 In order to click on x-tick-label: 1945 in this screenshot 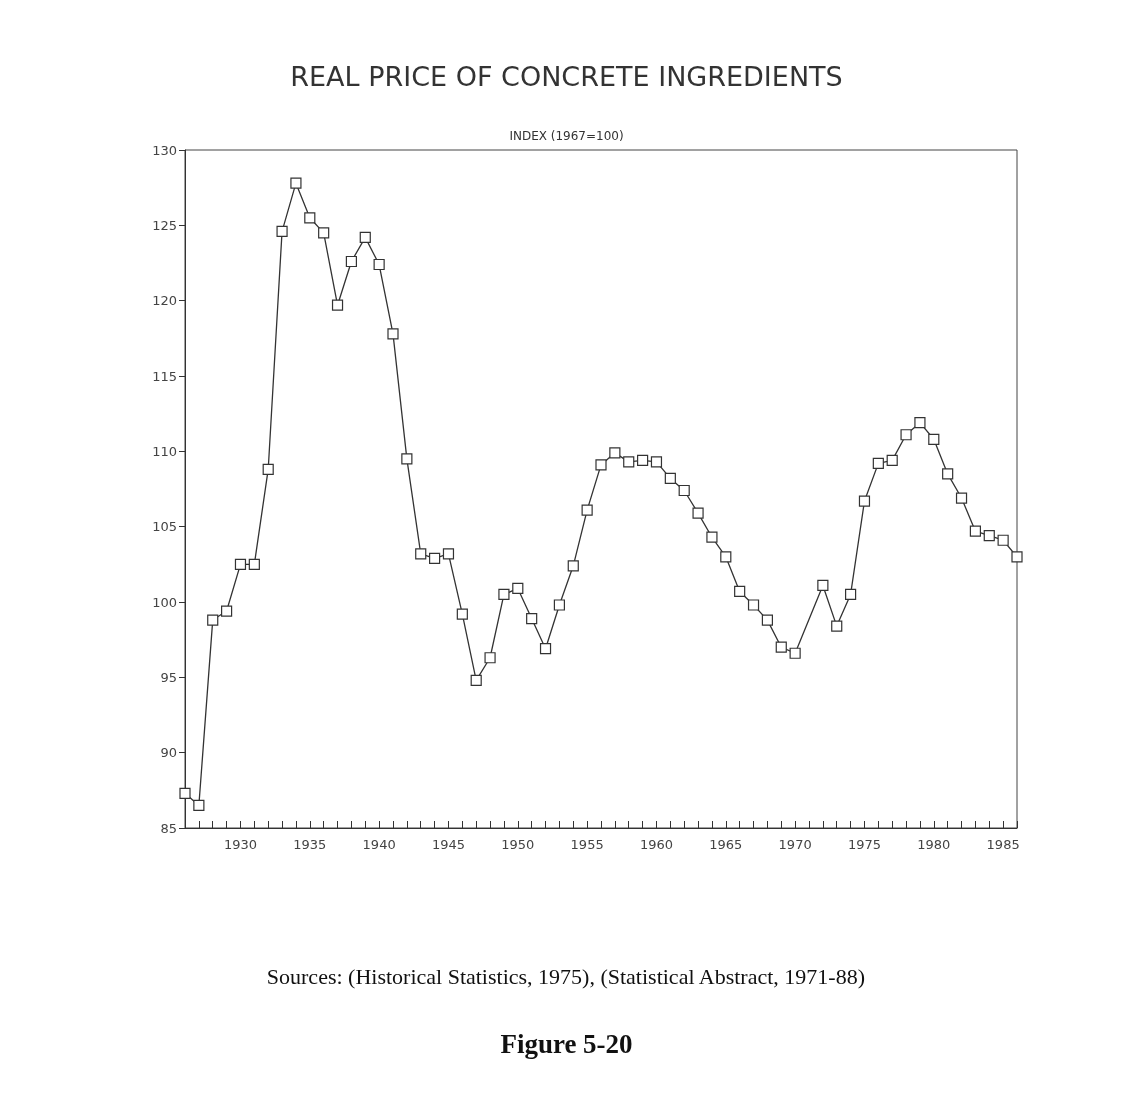, I will do `click(448, 844)`.